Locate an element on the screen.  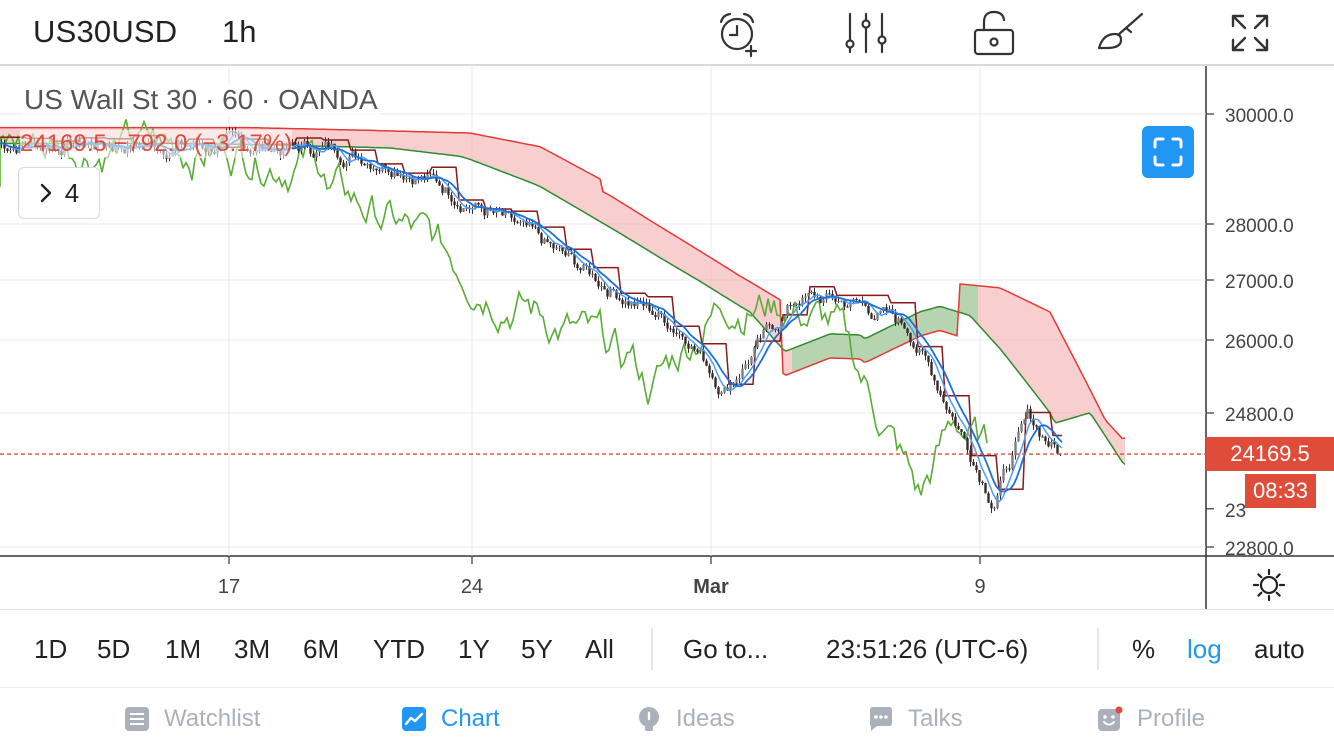
nav-ideas: Ideas is located at coordinates (685, 719).